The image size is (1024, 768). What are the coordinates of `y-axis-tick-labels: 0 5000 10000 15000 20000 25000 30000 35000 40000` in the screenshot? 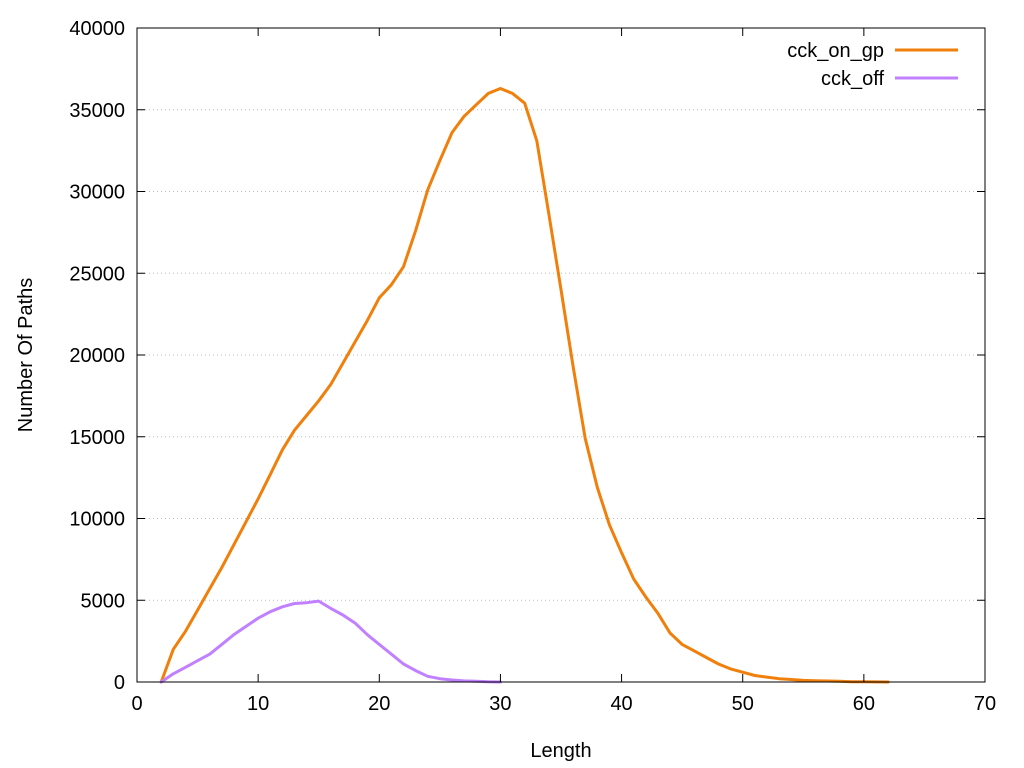 It's located at (97, 356).